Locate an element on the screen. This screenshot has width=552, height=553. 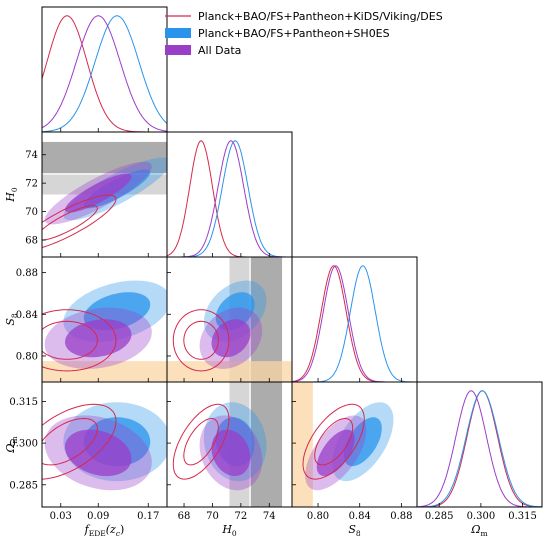
y-tick-label: 0.285 is located at coordinates (23, 485).